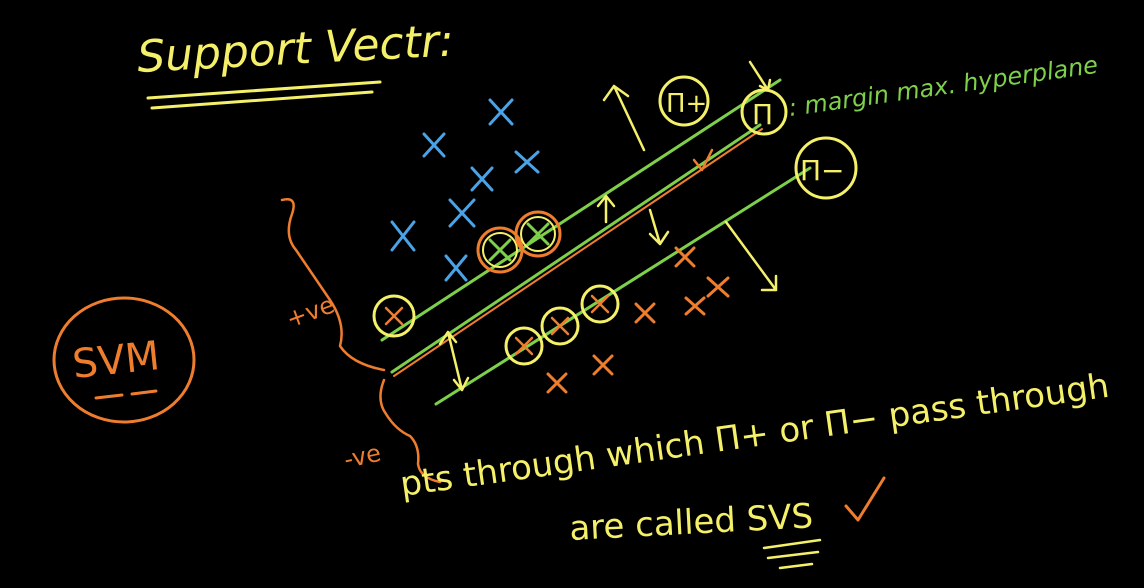  I want to click on positive-label: +ve, so click(310, 312).